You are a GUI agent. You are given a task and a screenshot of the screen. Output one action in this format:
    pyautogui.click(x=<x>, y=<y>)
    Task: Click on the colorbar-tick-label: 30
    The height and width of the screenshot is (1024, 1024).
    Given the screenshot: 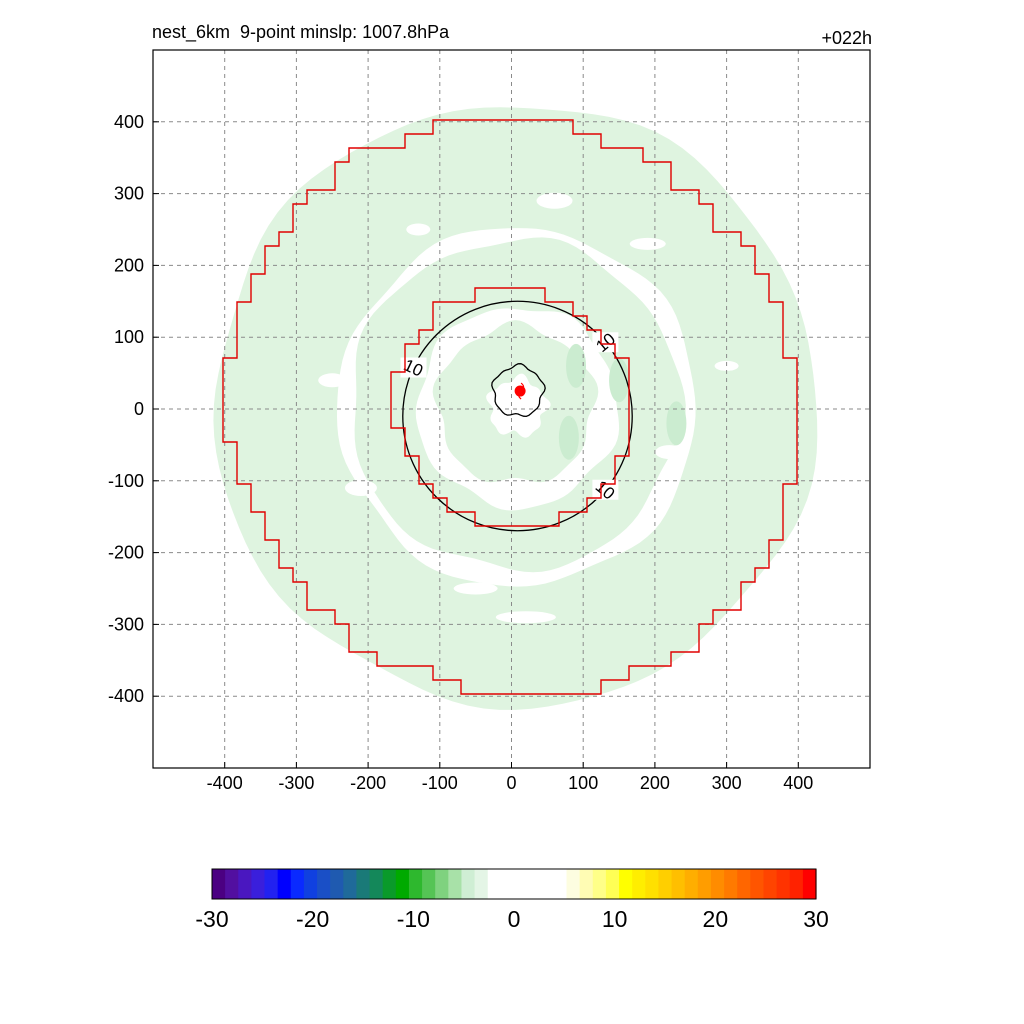 What is the action you would take?
    pyautogui.click(x=816, y=919)
    